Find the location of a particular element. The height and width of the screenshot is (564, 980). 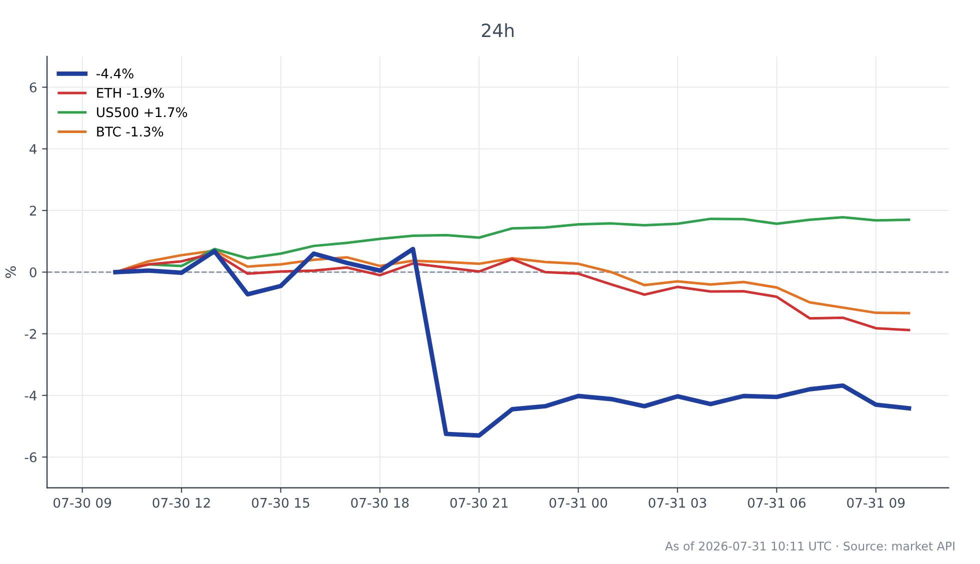

x-tick-label: 07-30 21 is located at coordinates (479, 503).